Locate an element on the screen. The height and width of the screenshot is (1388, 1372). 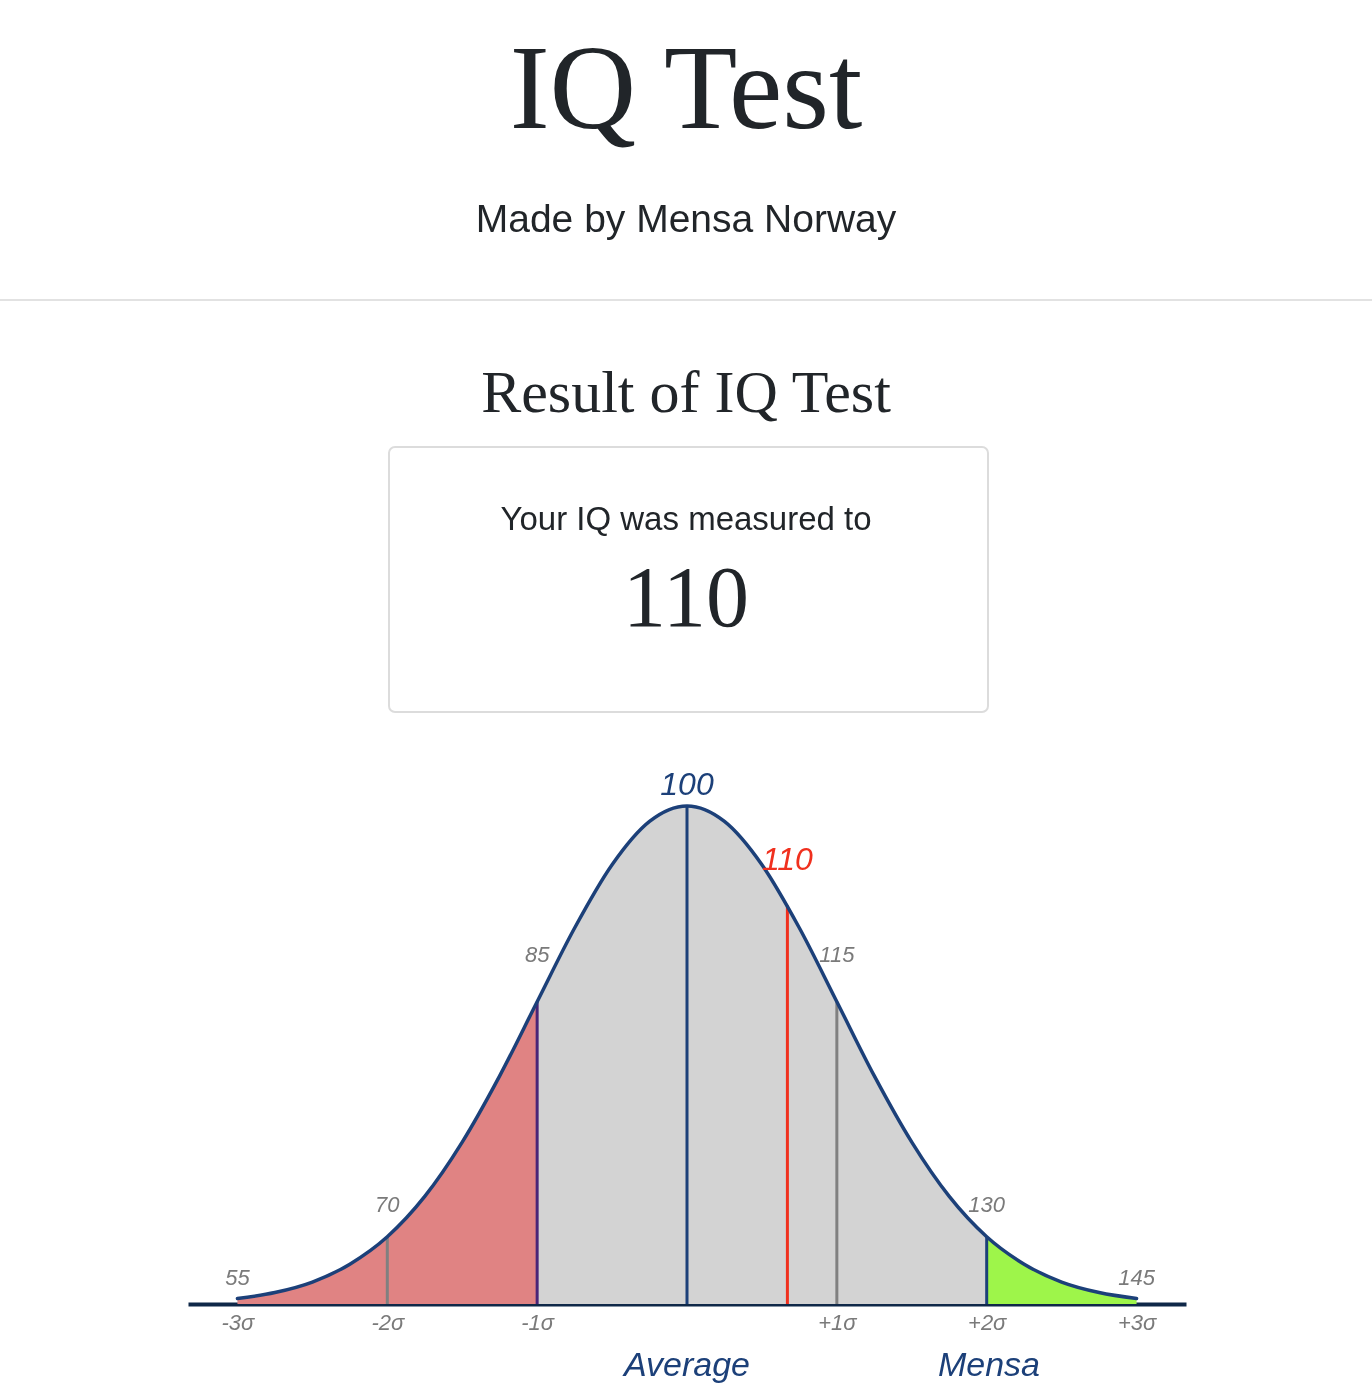
annotation: 100 is located at coordinates (687, 784).